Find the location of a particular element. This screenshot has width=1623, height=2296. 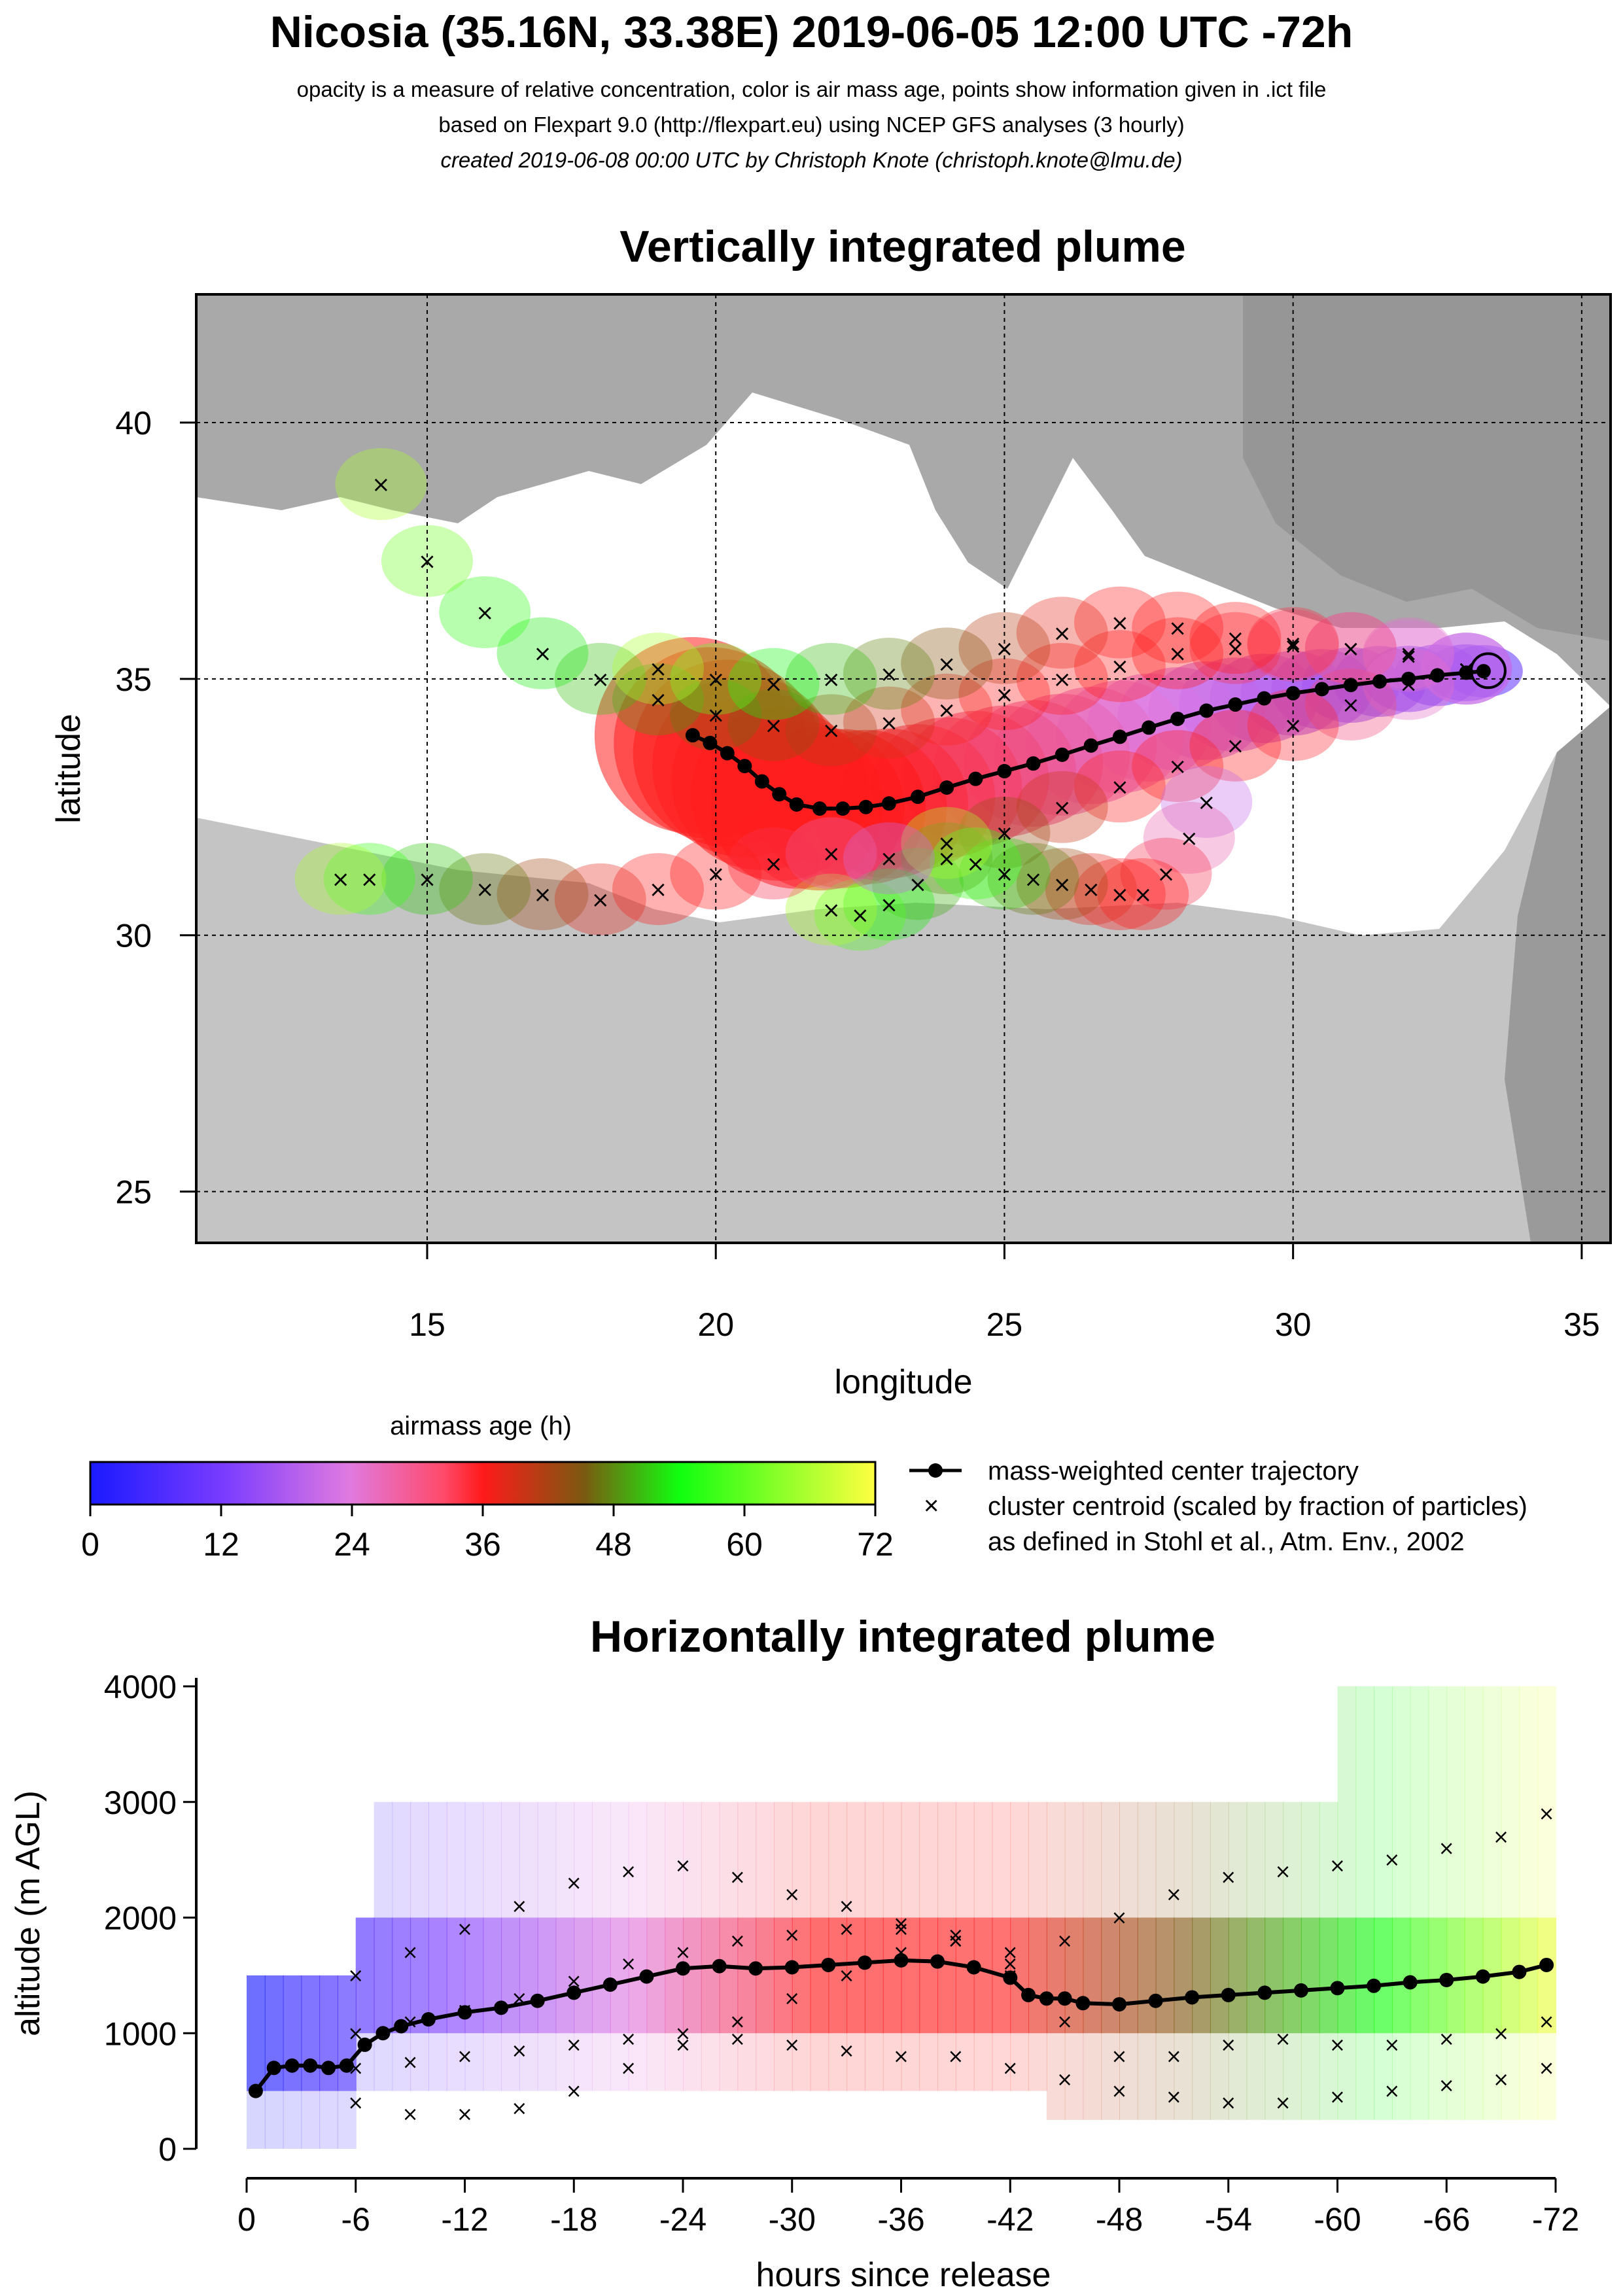

colorbar-tick-label: 36 is located at coordinates (483, 1544).